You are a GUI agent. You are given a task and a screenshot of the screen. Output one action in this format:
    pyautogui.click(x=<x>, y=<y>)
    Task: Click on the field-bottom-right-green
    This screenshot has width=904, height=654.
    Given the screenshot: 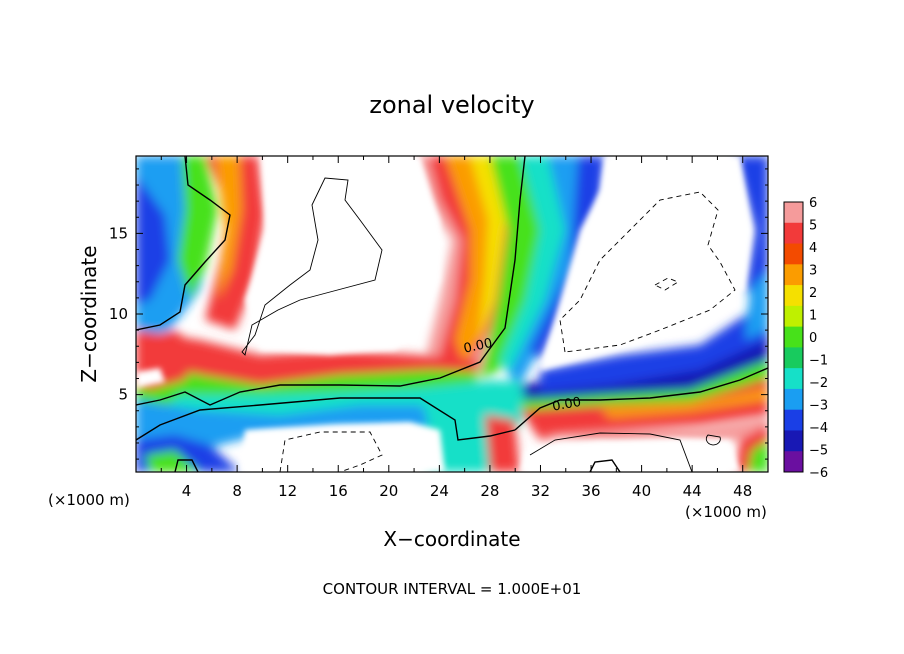 What is the action you would take?
    pyautogui.click(x=758, y=456)
    